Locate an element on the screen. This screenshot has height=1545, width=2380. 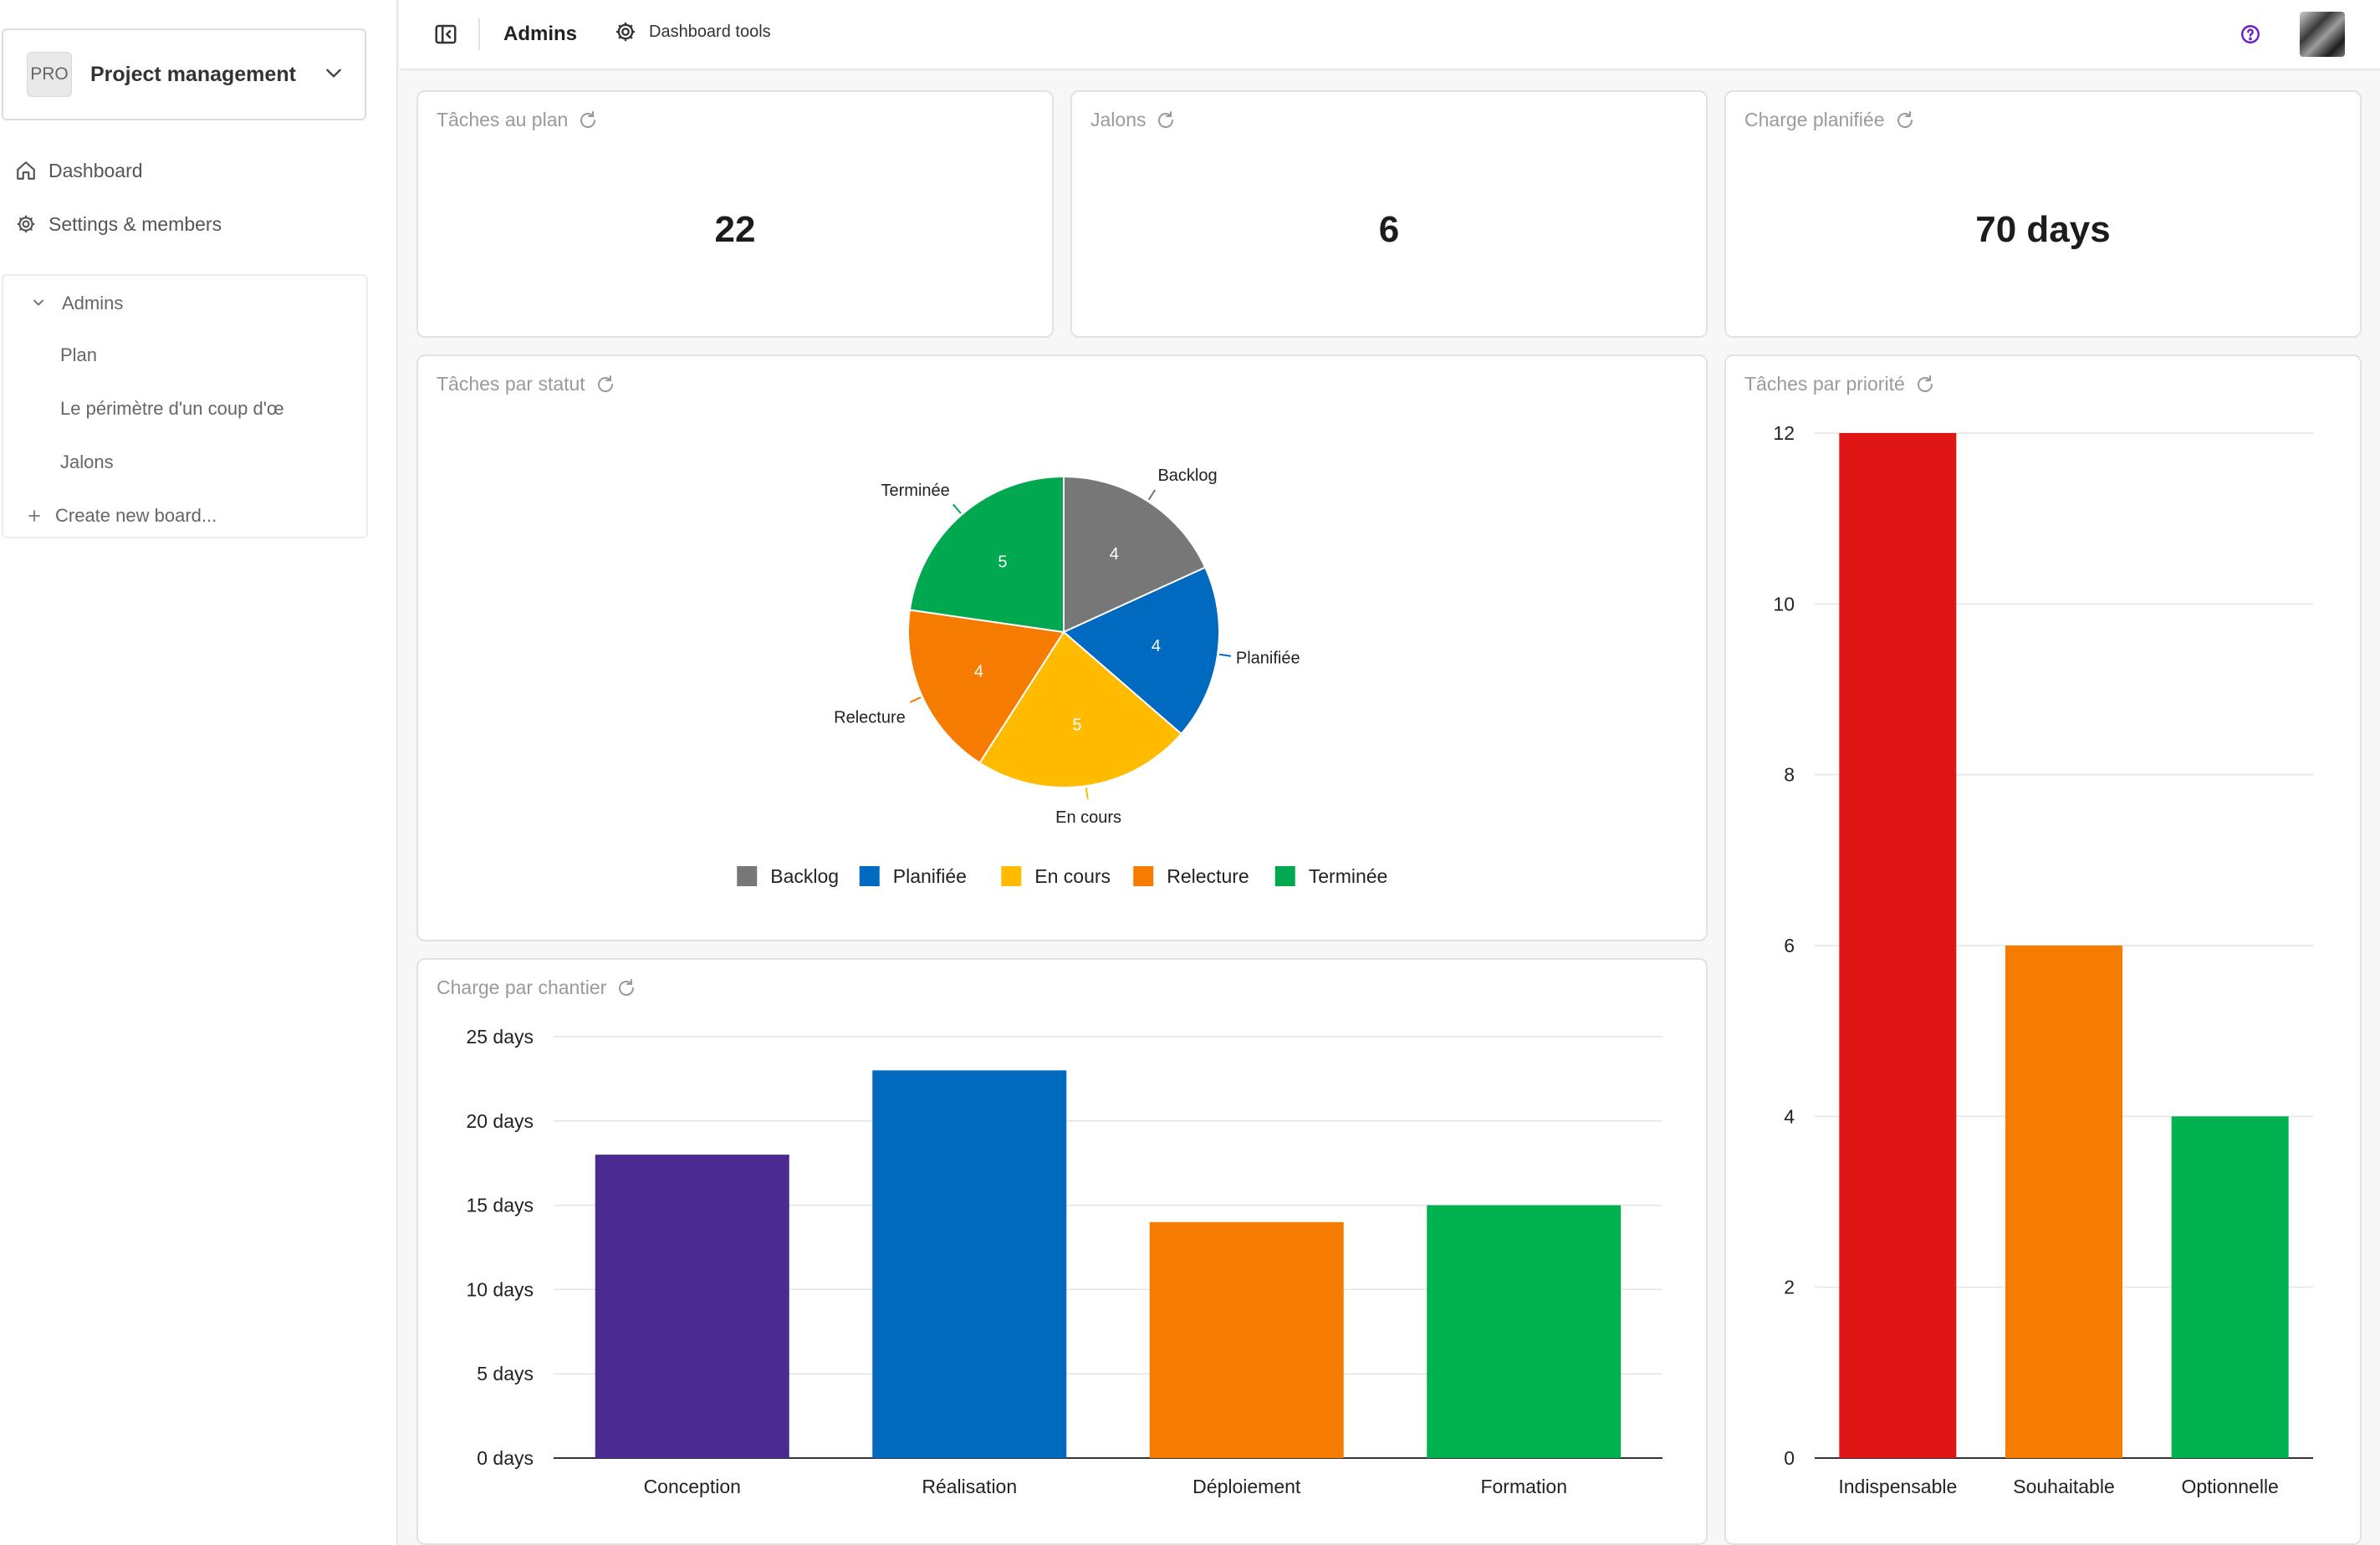
y-tick-label: 8 is located at coordinates (1789, 775).